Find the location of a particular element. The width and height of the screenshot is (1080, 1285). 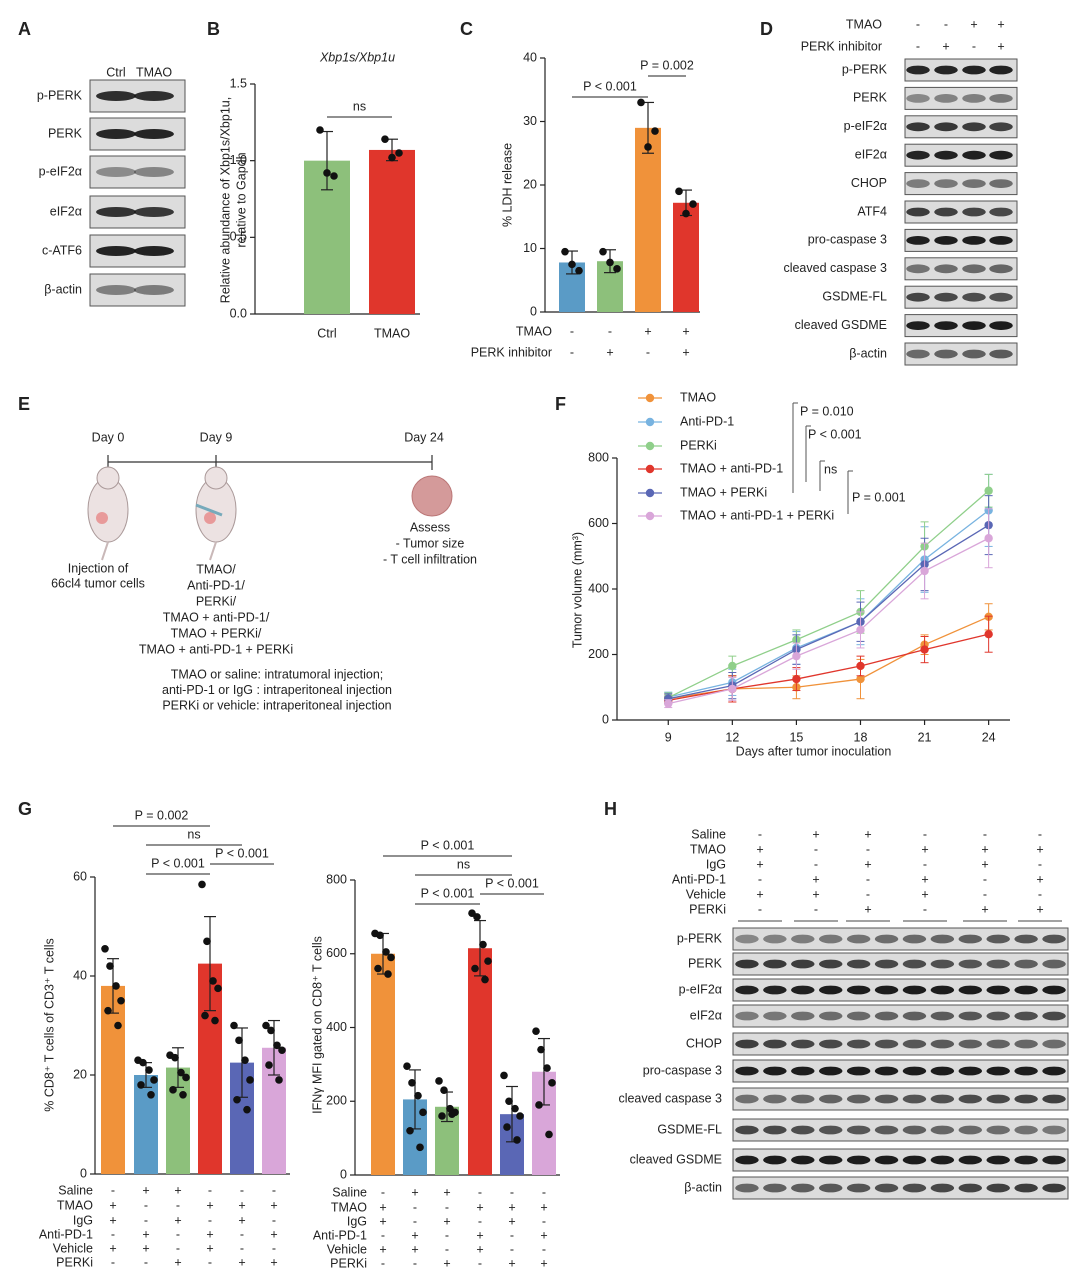

condition-label: Vehicle is located at coordinates (706, 894).